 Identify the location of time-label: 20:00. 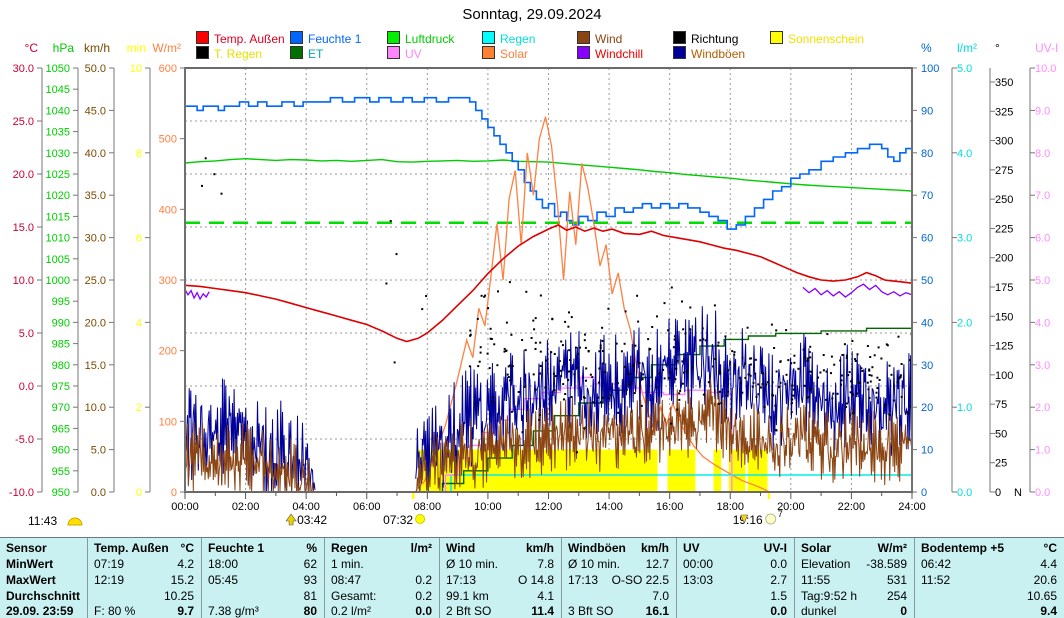
(791, 507).